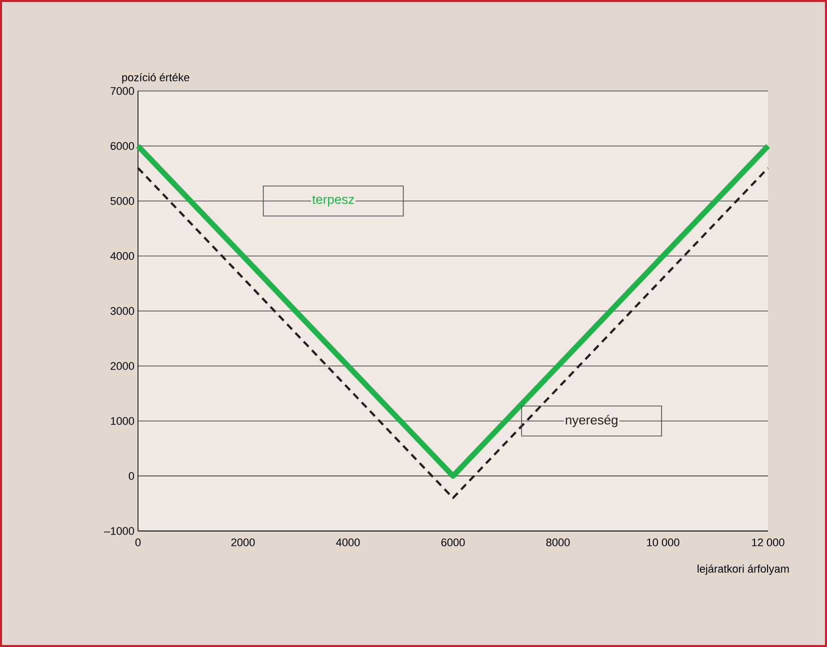  Describe the element at coordinates (122, 146) in the screenshot. I see `y-tick-label: 6000` at that location.